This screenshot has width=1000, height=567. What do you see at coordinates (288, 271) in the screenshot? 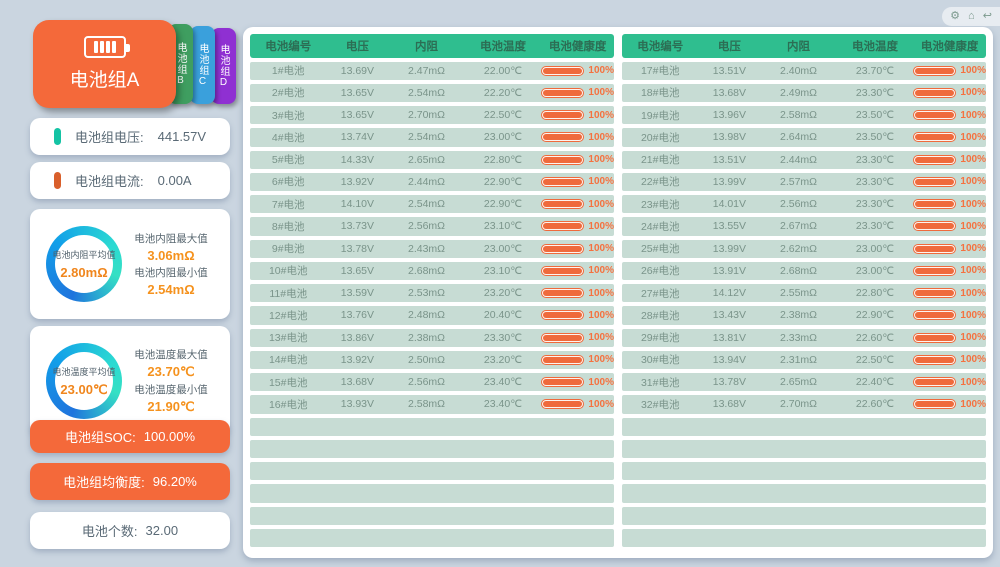
I see `cell-id: 10#电池` at bounding box center [288, 271].